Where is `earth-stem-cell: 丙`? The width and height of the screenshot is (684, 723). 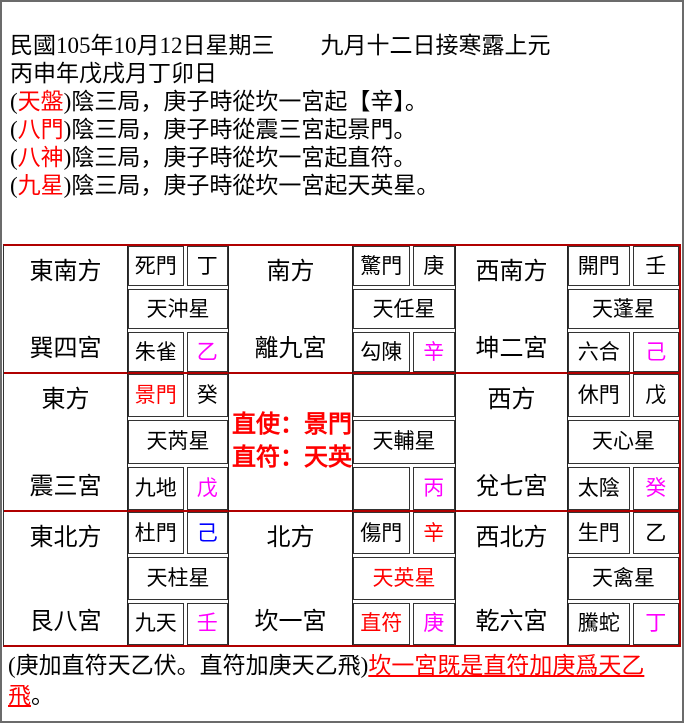
earth-stem-cell: 丙 is located at coordinates (433, 488).